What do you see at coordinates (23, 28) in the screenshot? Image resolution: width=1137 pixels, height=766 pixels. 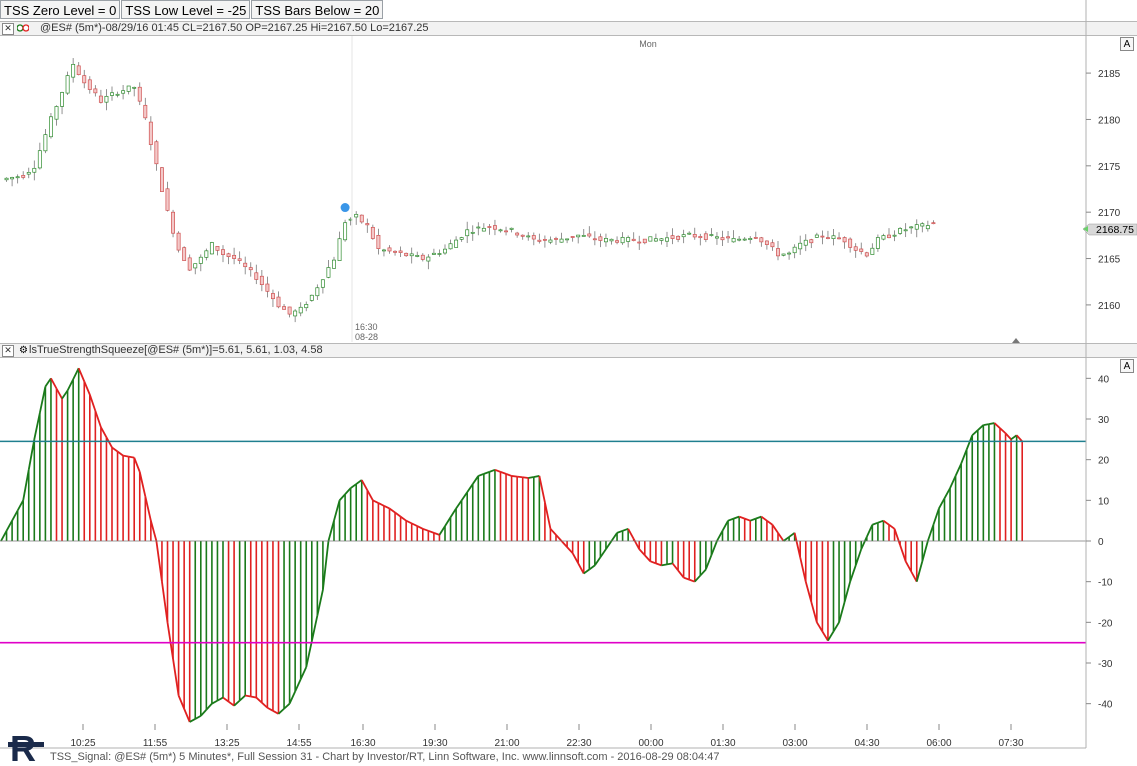 I see `visibility-toggle-icon` at bounding box center [23, 28].